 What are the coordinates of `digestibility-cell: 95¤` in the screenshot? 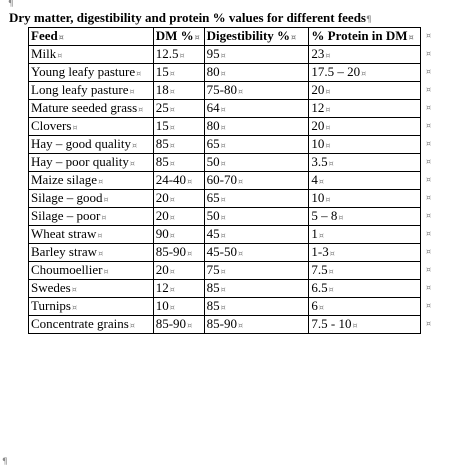 It's located at (256, 54).